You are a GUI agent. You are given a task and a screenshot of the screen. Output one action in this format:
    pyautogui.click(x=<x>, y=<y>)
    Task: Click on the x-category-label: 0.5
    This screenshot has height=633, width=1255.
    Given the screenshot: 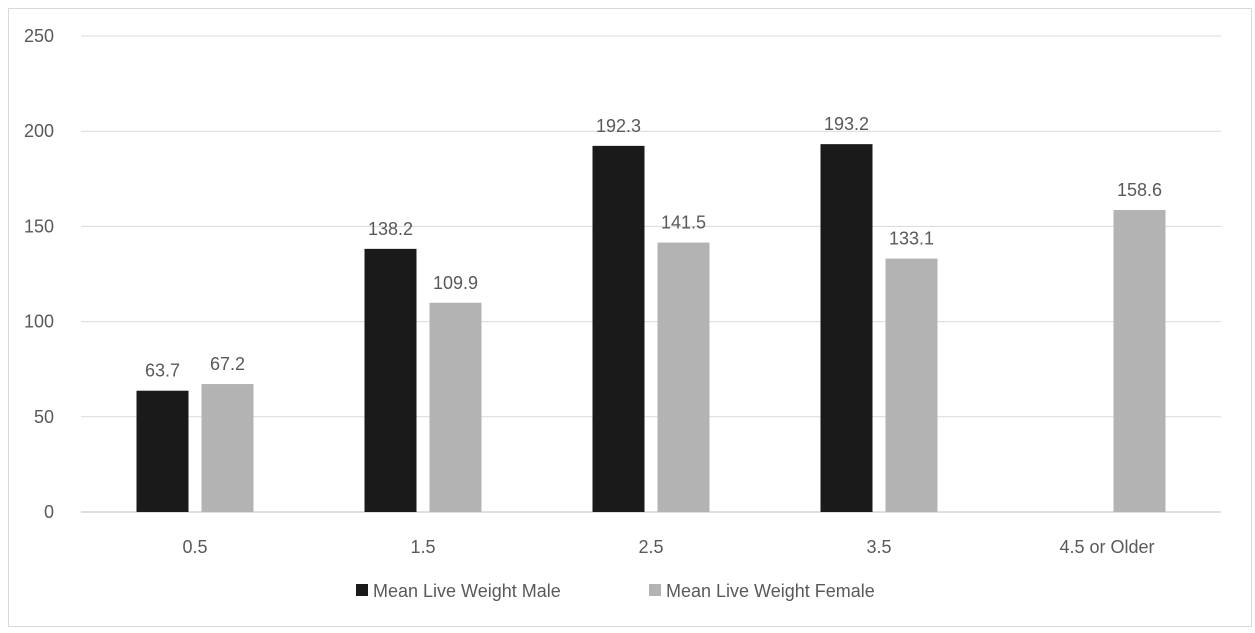 What is the action you would take?
    pyautogui.click(x=194, y=547)
    